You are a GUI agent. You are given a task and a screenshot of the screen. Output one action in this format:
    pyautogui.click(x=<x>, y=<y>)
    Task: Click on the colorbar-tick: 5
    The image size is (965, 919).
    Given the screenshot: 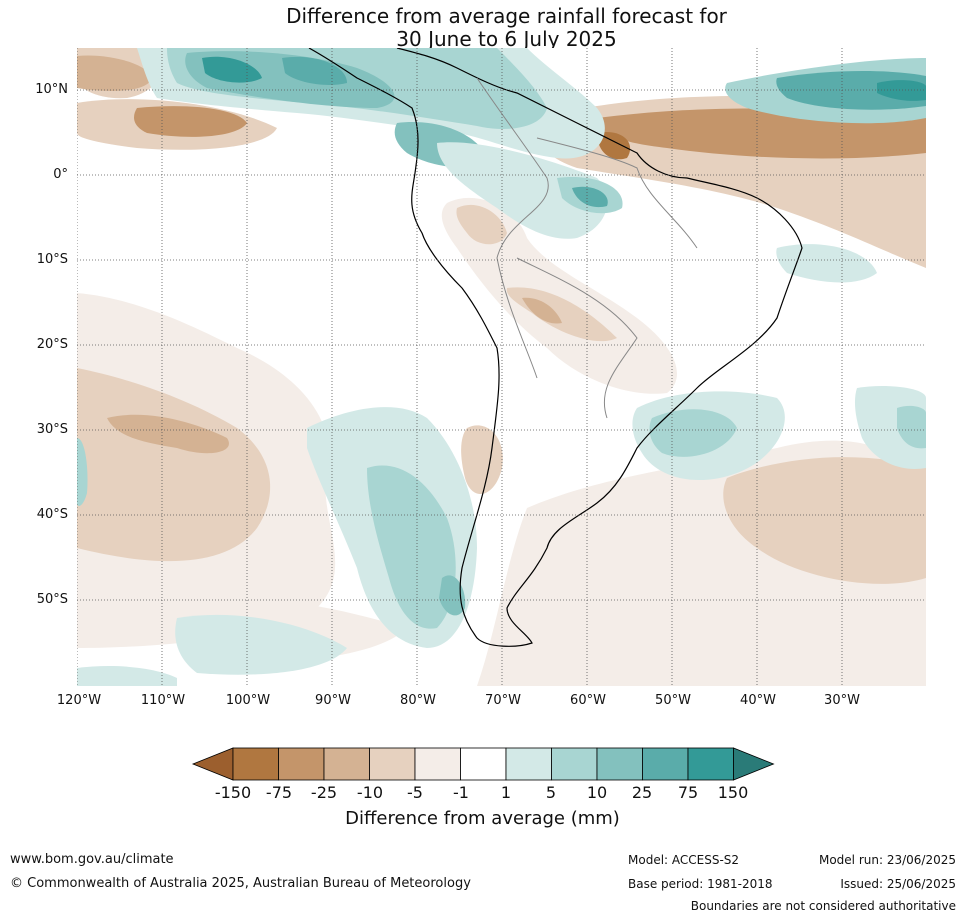 What is the action you would take?
    pyautogui.click(x=551, y=792)
    